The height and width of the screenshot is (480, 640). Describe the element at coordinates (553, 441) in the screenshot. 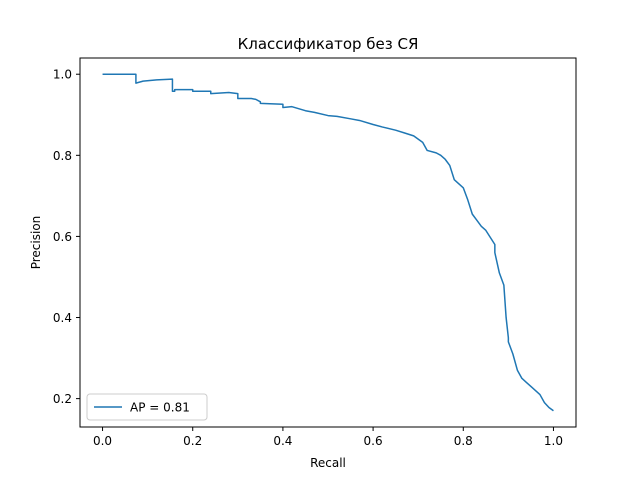

I see `x-tick-label: 1.0` at that location.